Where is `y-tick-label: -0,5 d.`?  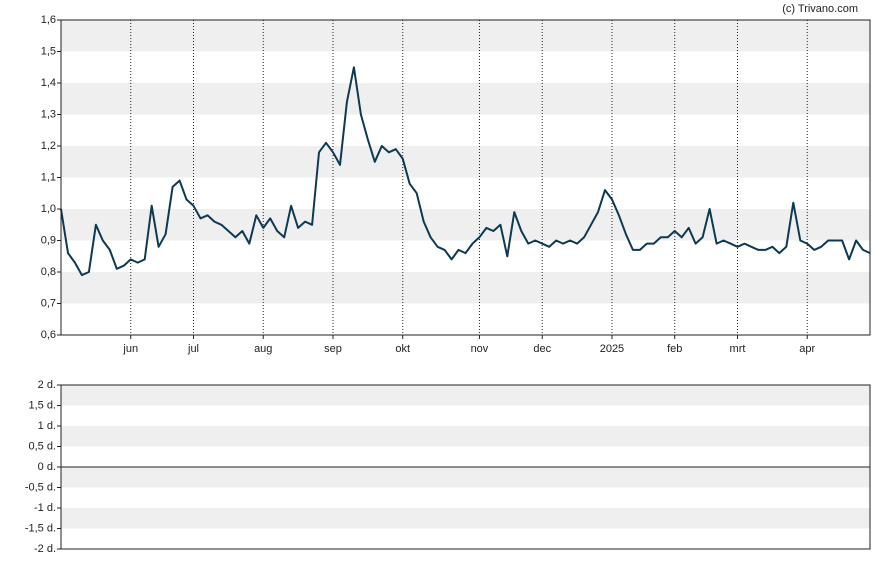
y-tick-label: -0,5 d. is located at coordinates (40, 487).